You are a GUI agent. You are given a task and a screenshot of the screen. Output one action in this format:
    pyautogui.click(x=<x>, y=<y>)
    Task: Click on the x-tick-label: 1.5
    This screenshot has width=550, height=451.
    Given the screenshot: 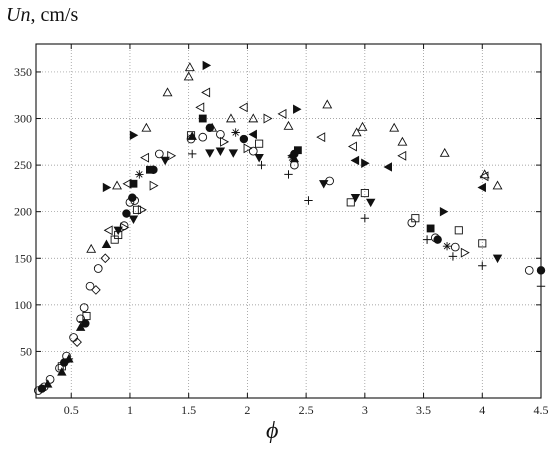 What is the action you would take?
    pyautogui.click(x=188, y=410)
    